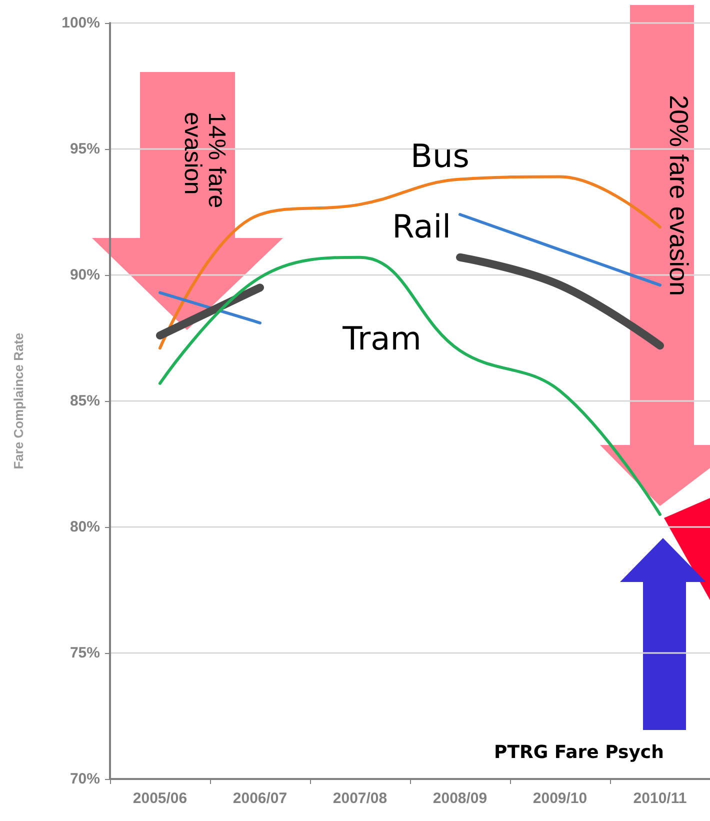 The image size is (710, 821). What do you see at coordinates (460, 798) in the screenshot?
I see `x-tick-label: 2008/09` at bounding box center [460, 798].